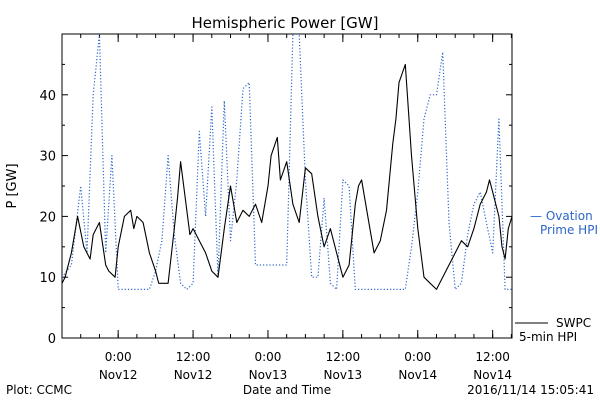  I want to click on y-axis-label: P [GW], so click(12, 185).